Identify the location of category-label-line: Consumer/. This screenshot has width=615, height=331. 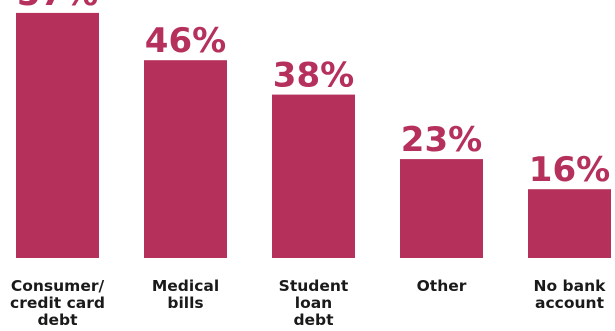
(58, 286).